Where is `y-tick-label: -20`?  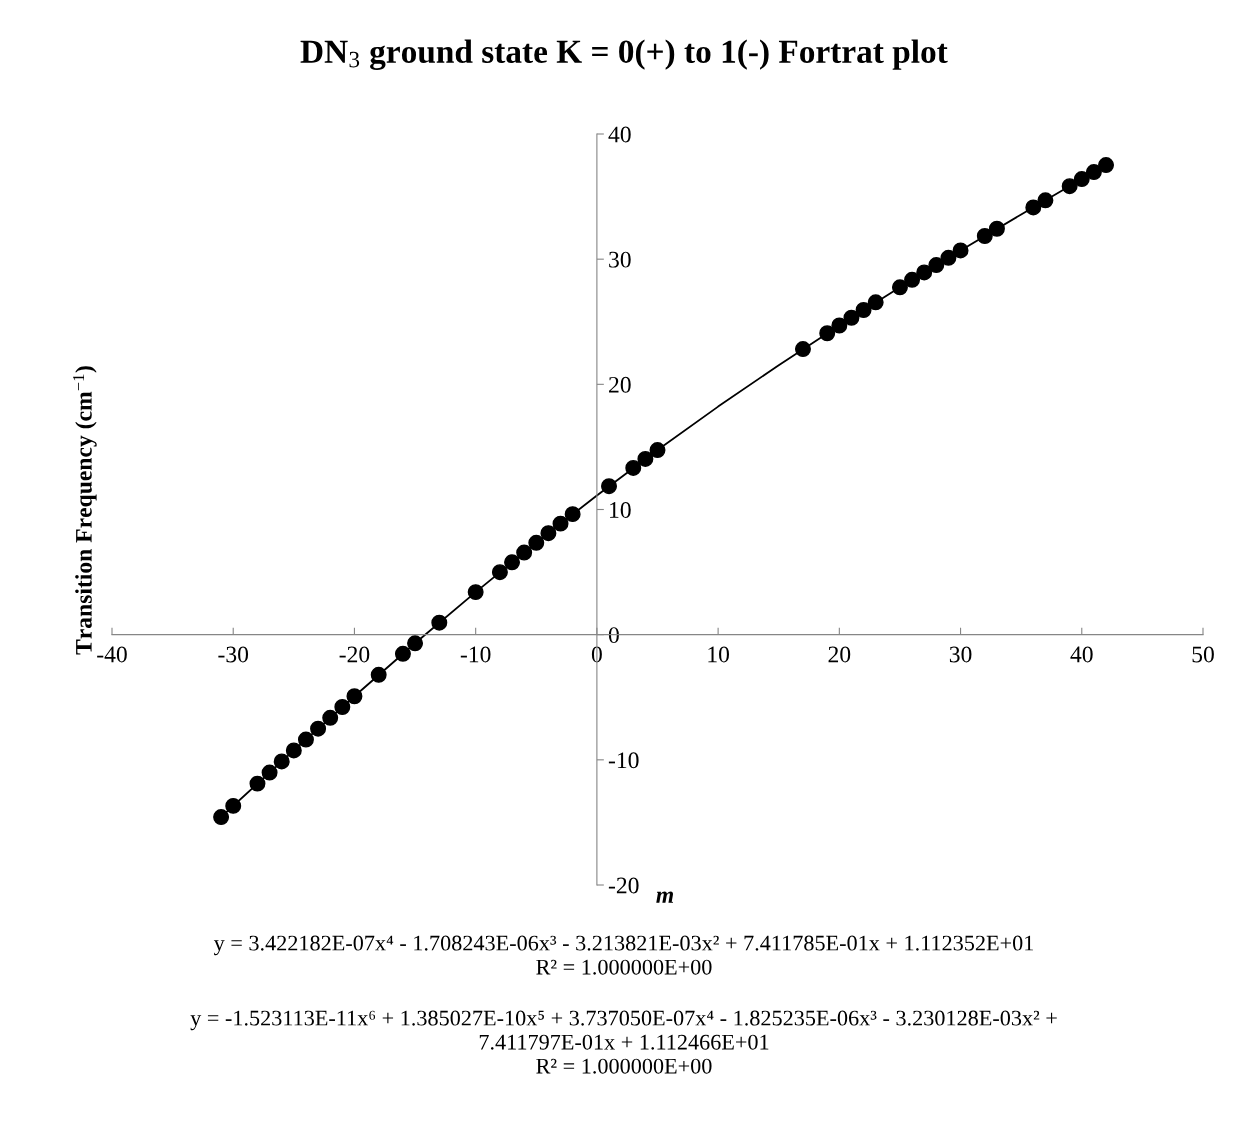
y-tick-label: -20 is located at coordinates (623, 885).